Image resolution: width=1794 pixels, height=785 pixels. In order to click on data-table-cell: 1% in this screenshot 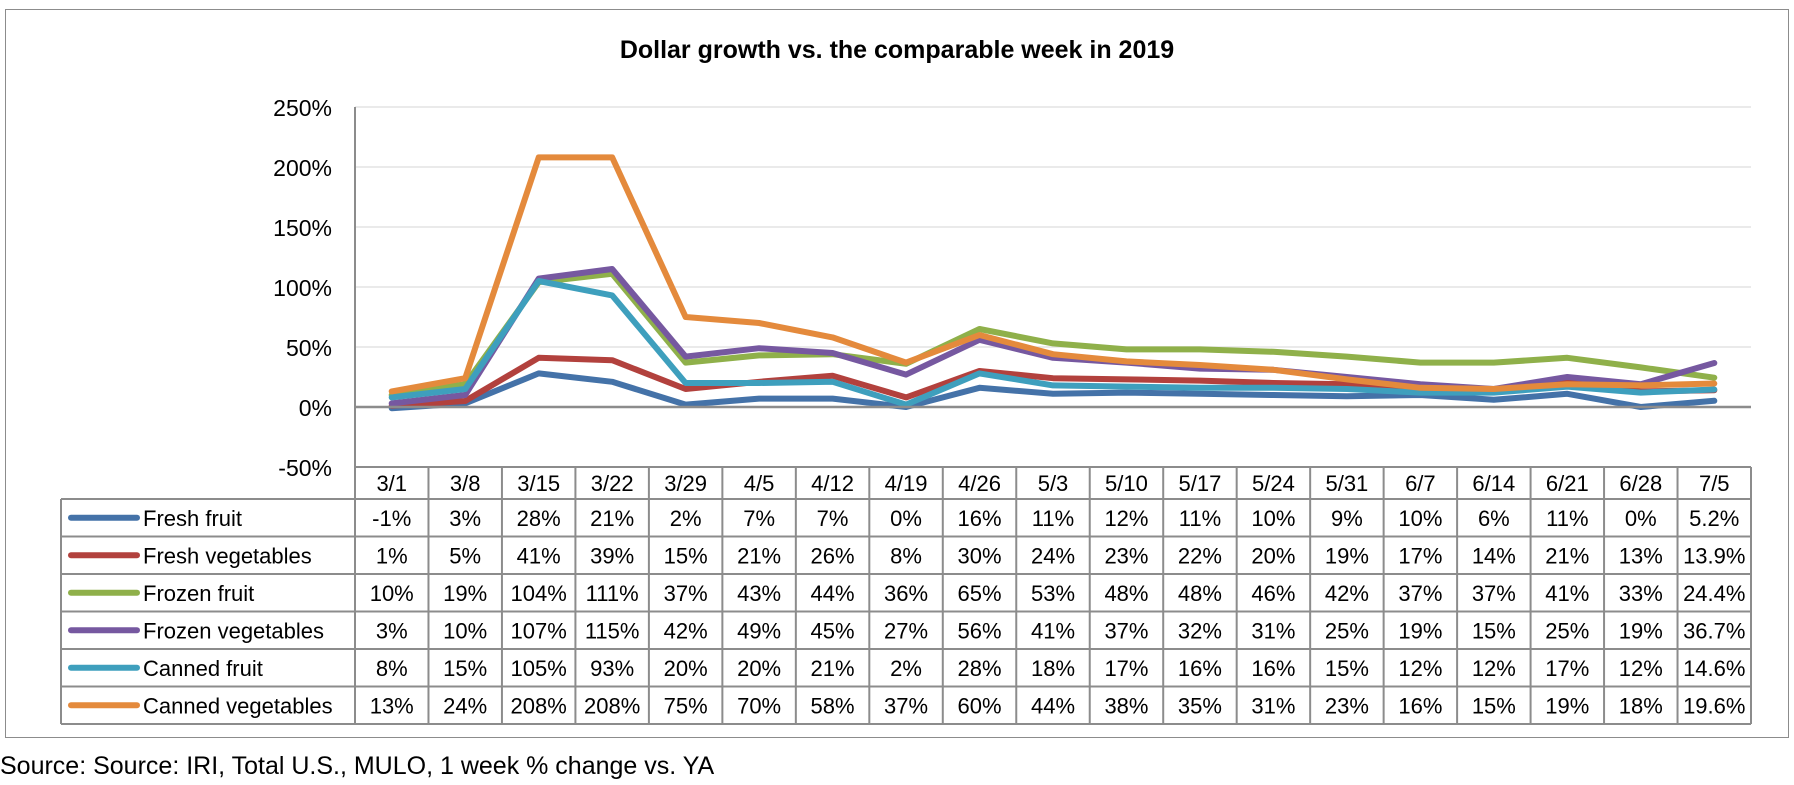, I will do `click(392, 555)`.